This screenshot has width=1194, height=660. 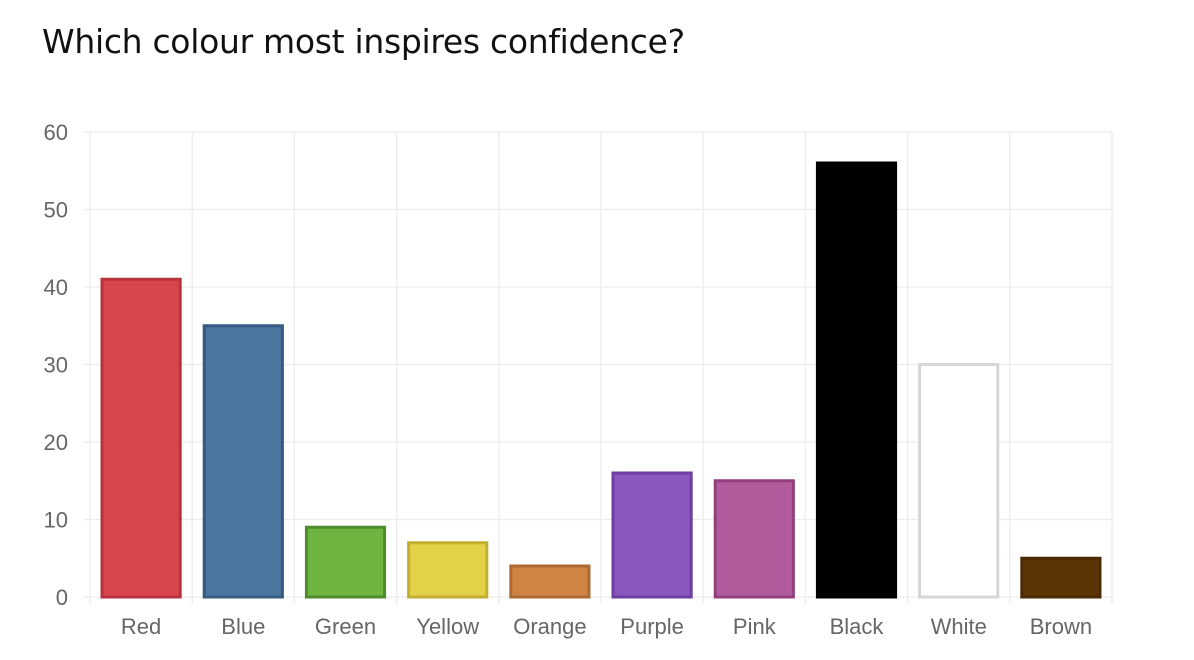 I want to click on x-tick-label: Pink, so click(x=755, y=626).